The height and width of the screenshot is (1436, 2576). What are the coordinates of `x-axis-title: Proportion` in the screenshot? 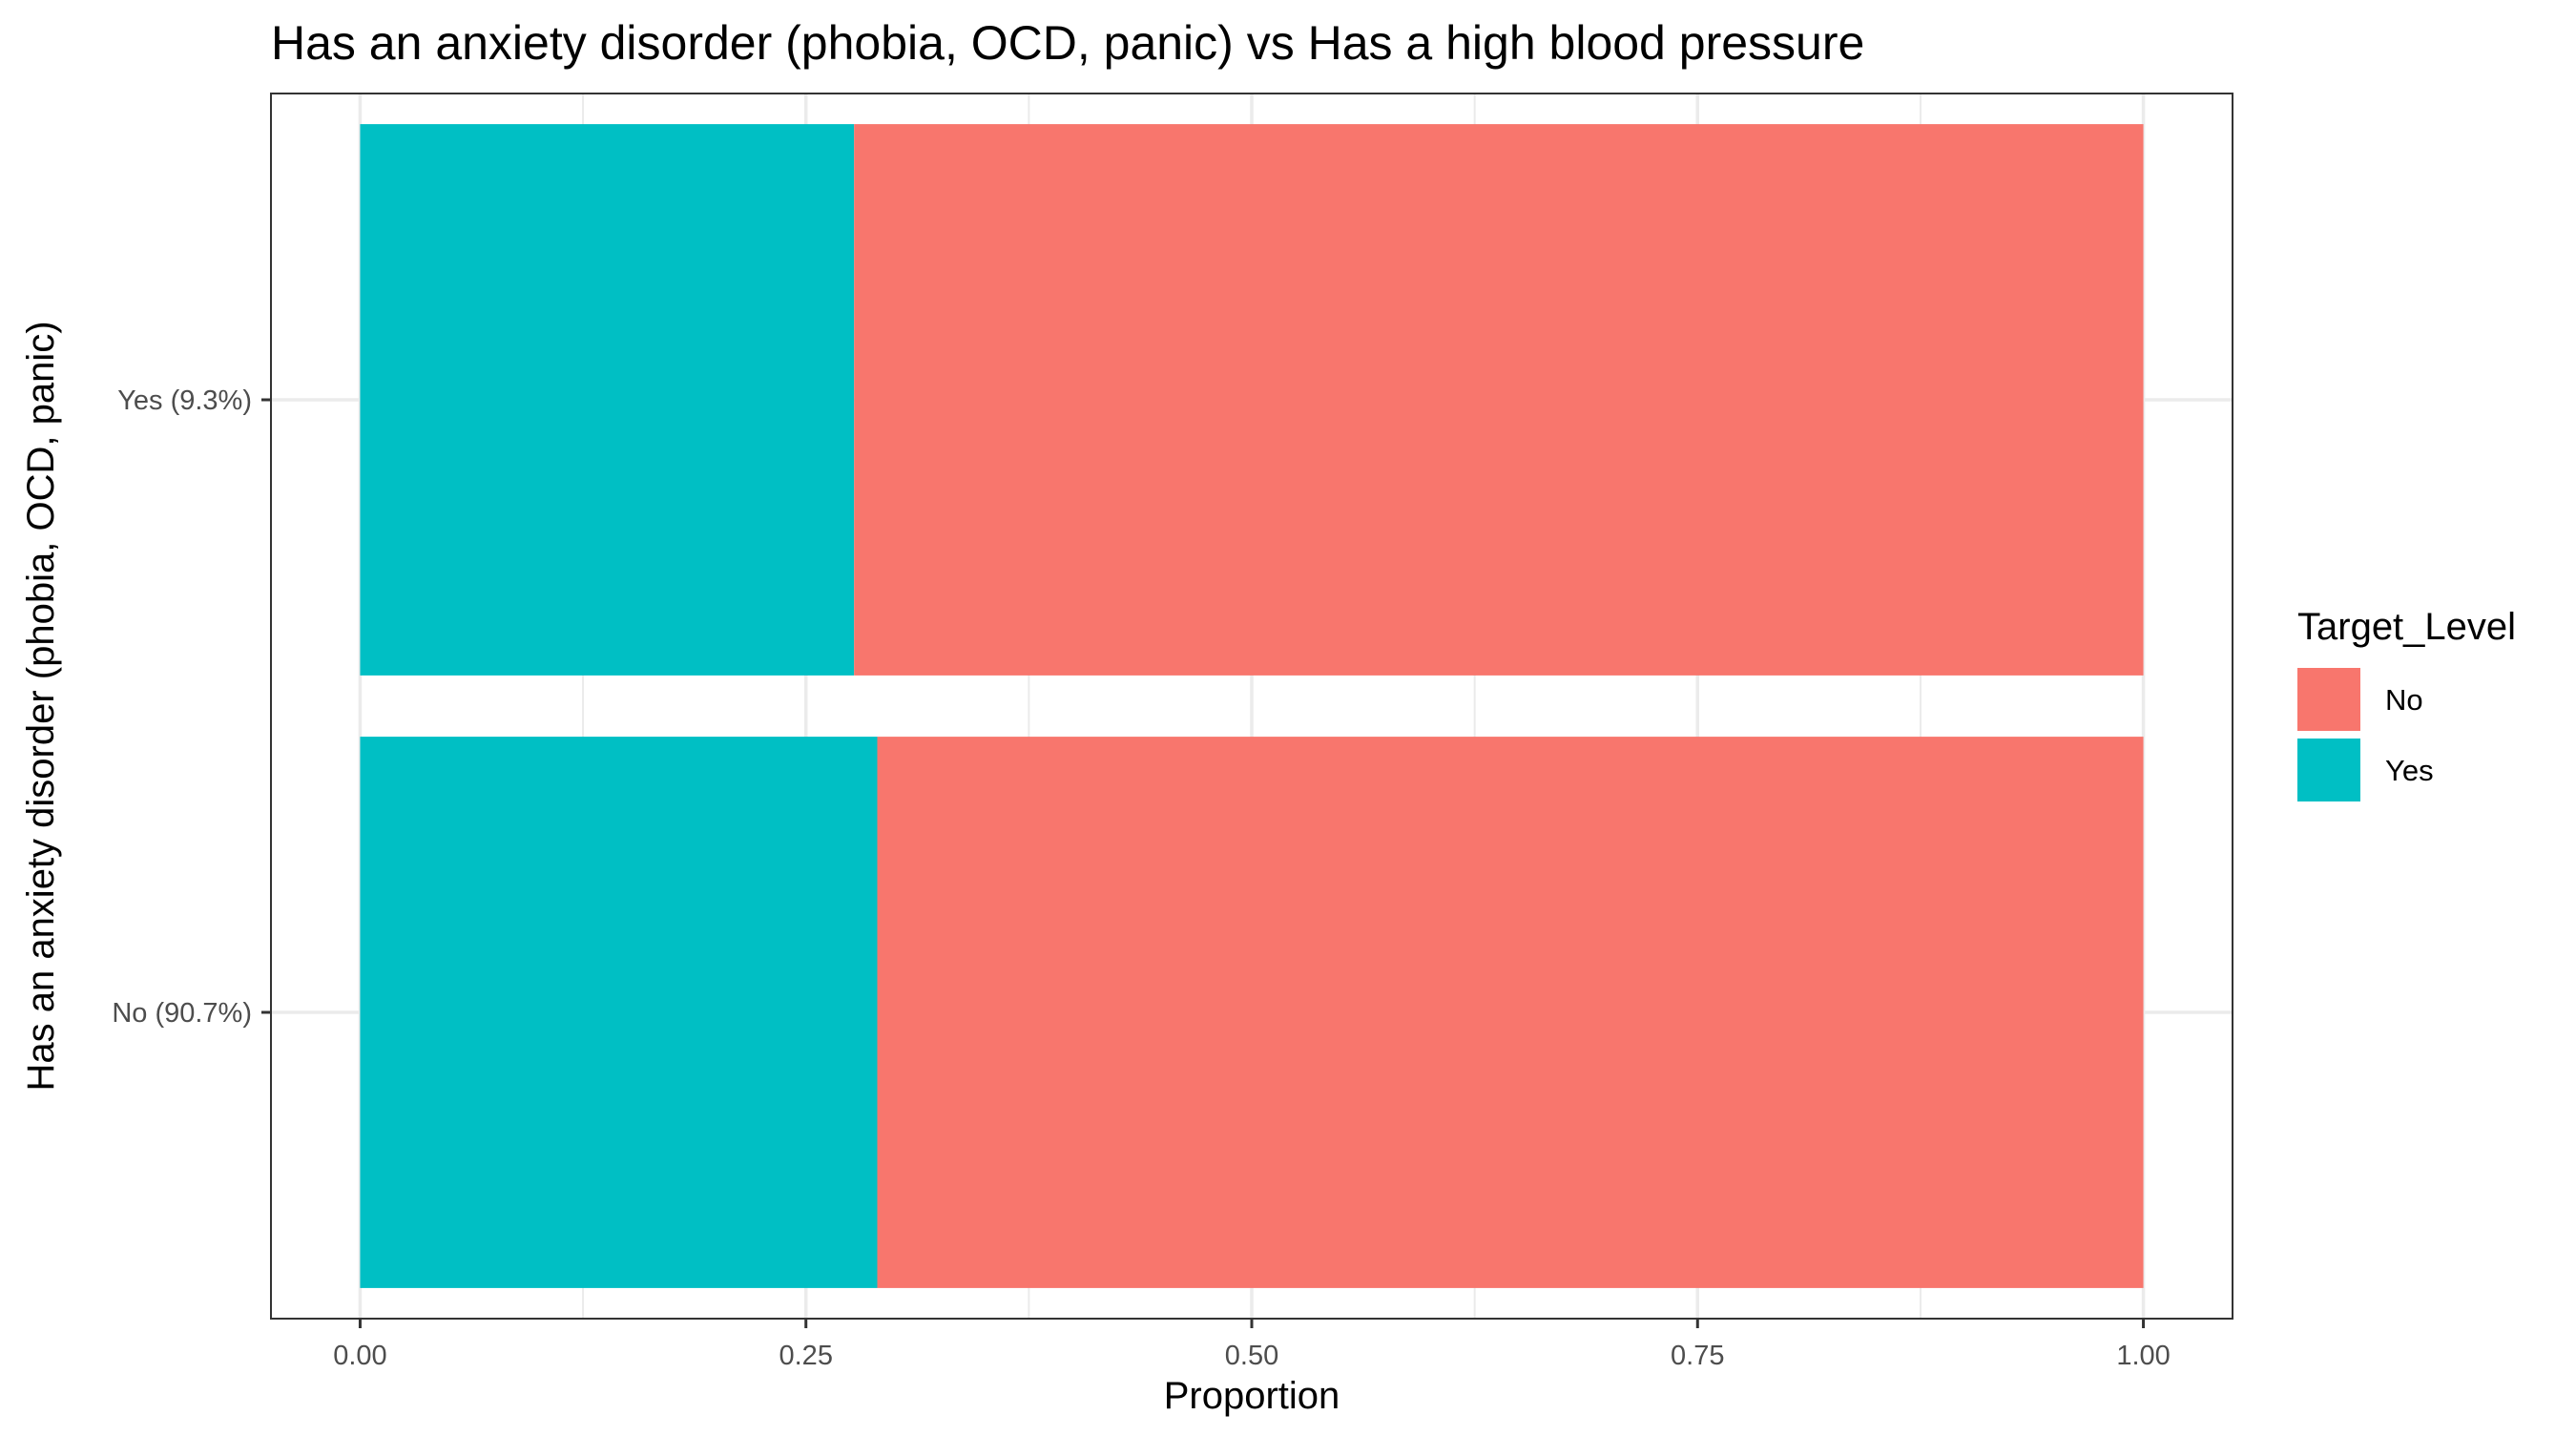 It's located at (1252, 1396).